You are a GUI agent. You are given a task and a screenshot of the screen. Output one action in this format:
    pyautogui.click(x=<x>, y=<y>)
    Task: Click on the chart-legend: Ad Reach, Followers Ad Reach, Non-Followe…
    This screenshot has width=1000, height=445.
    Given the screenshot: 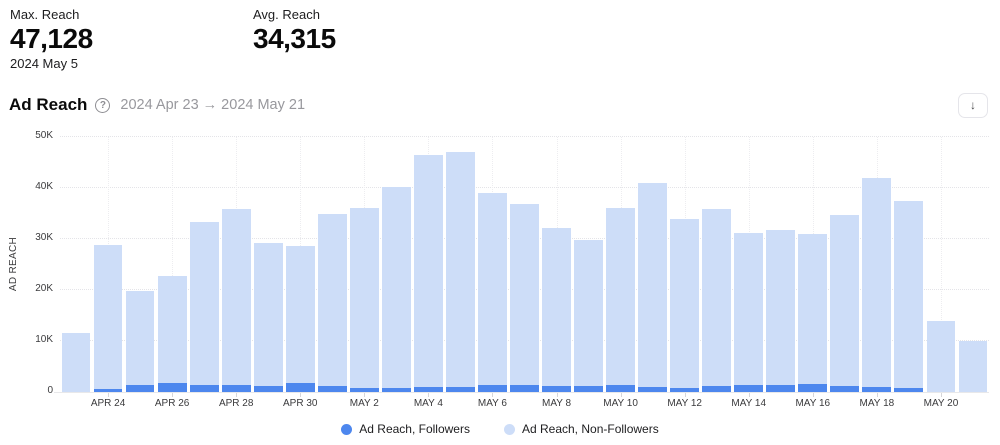 What is the action you would take?
    pyautogui.click(x=500, y=429)
    